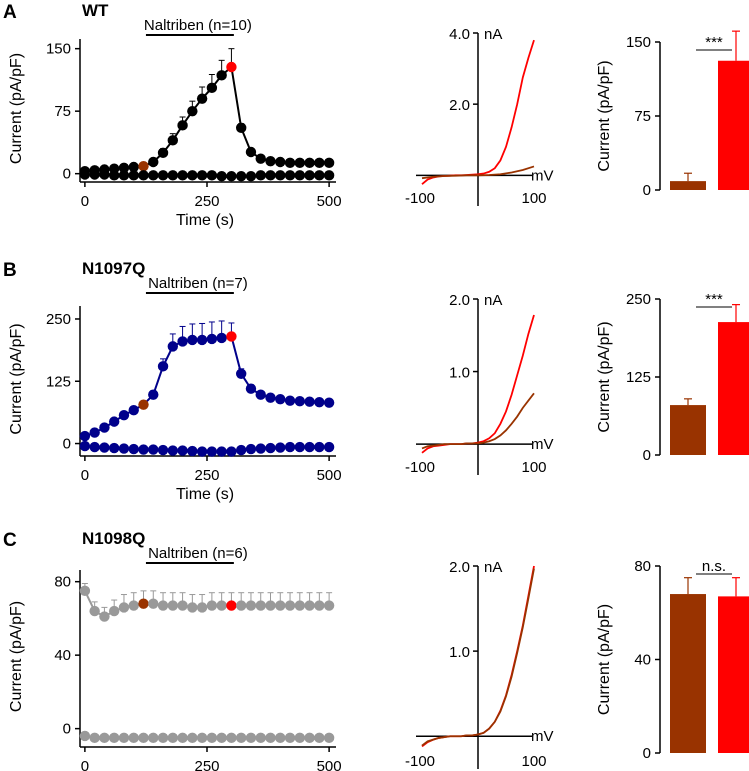 The height and width of the screenshot is (771, 749). I want to click on bar-y-axis-label: Current (pA/pF), so click(604, 115).